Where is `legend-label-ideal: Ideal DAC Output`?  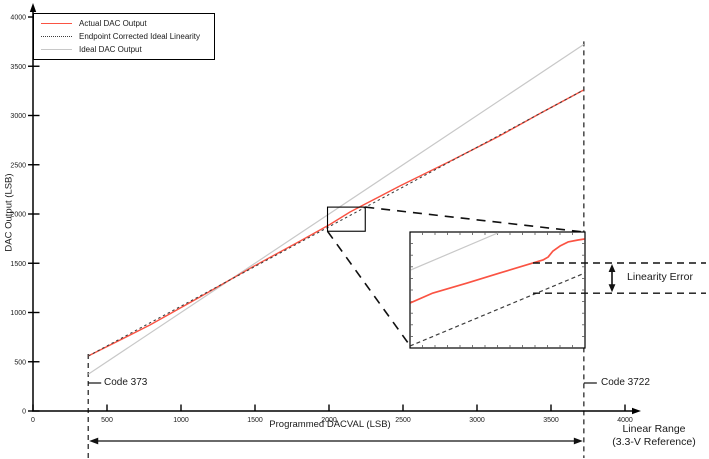 legend-label-ideal: Ideal DAC Output is located at coordinates (110, 49).